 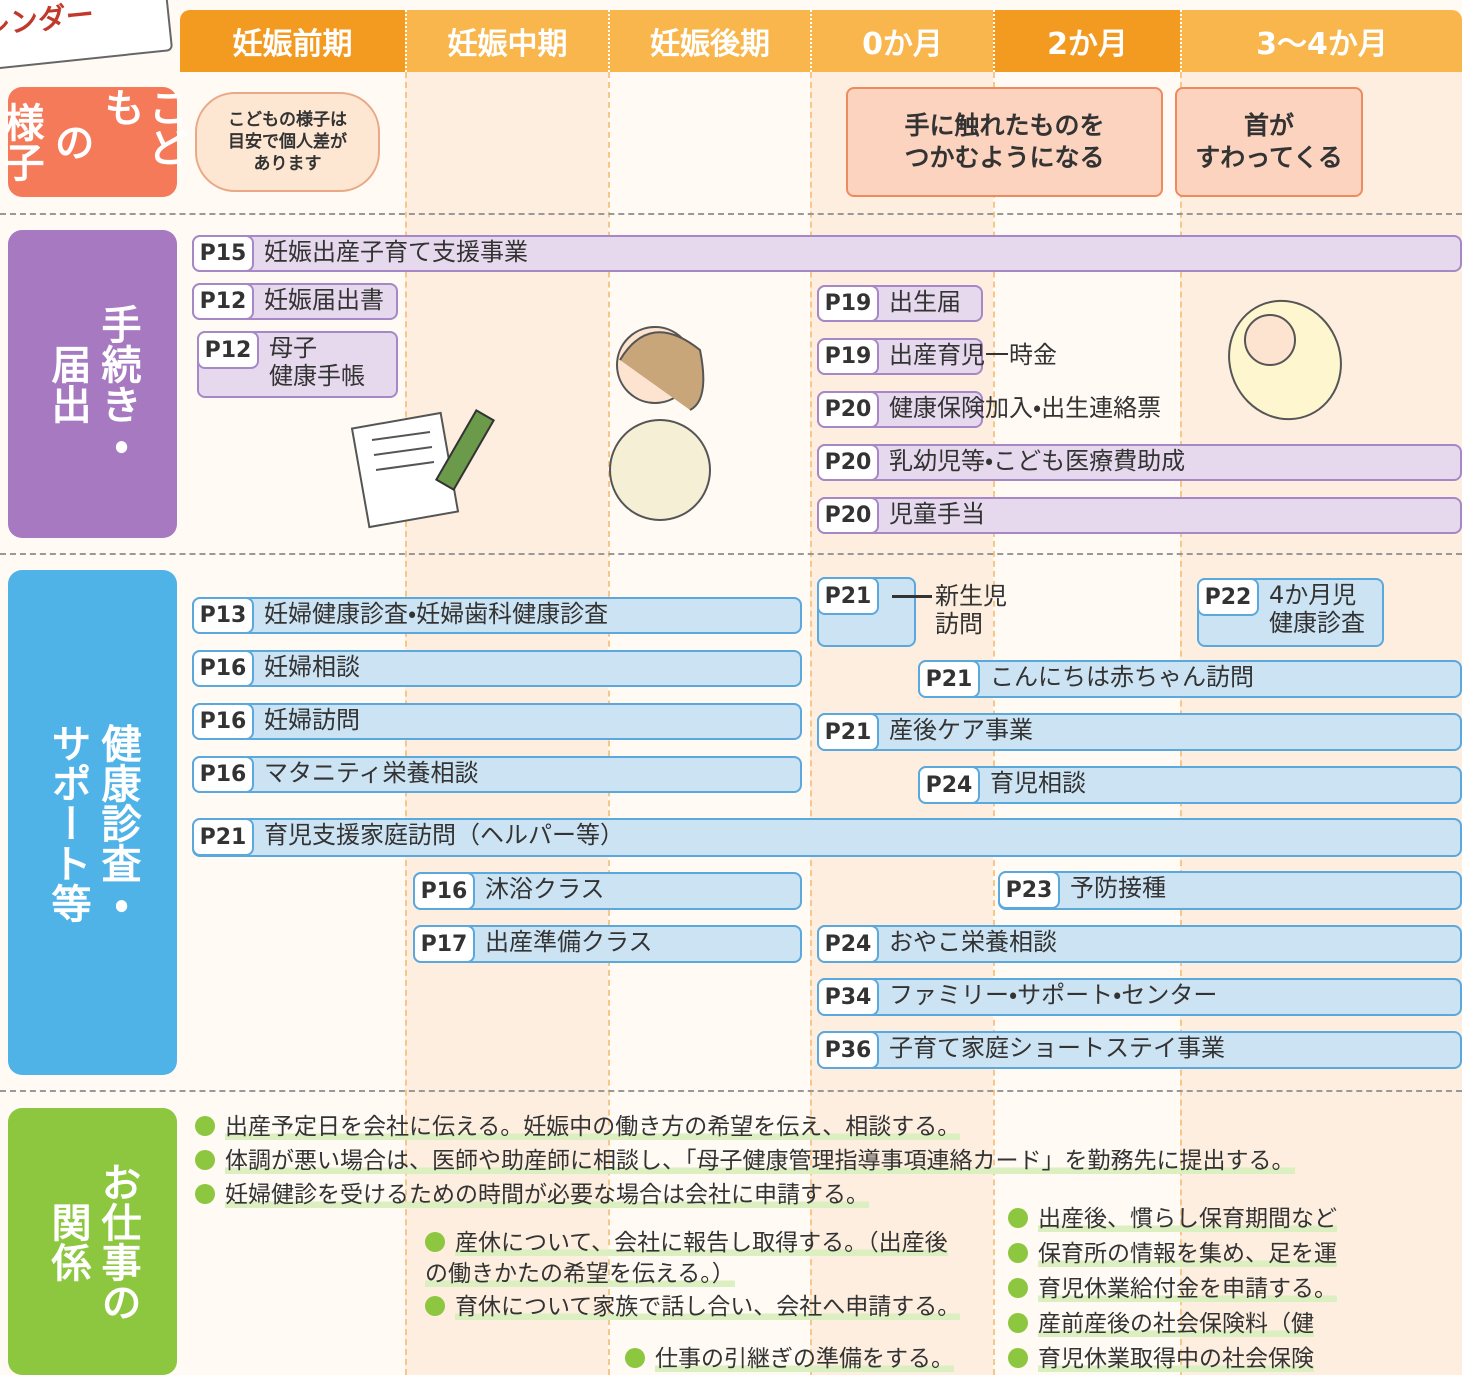 I want to click on program-name: 妊婦訪問, so click(x=312, y=720).